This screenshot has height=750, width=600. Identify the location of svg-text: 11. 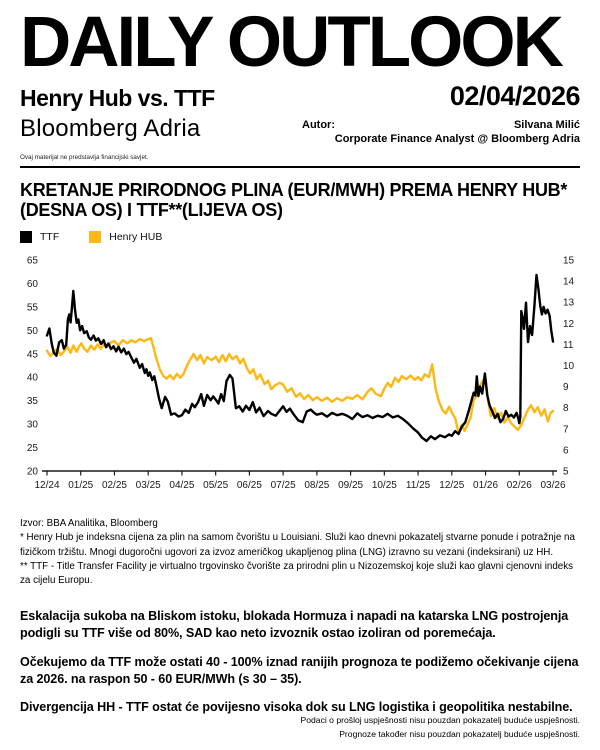
(568, 345).